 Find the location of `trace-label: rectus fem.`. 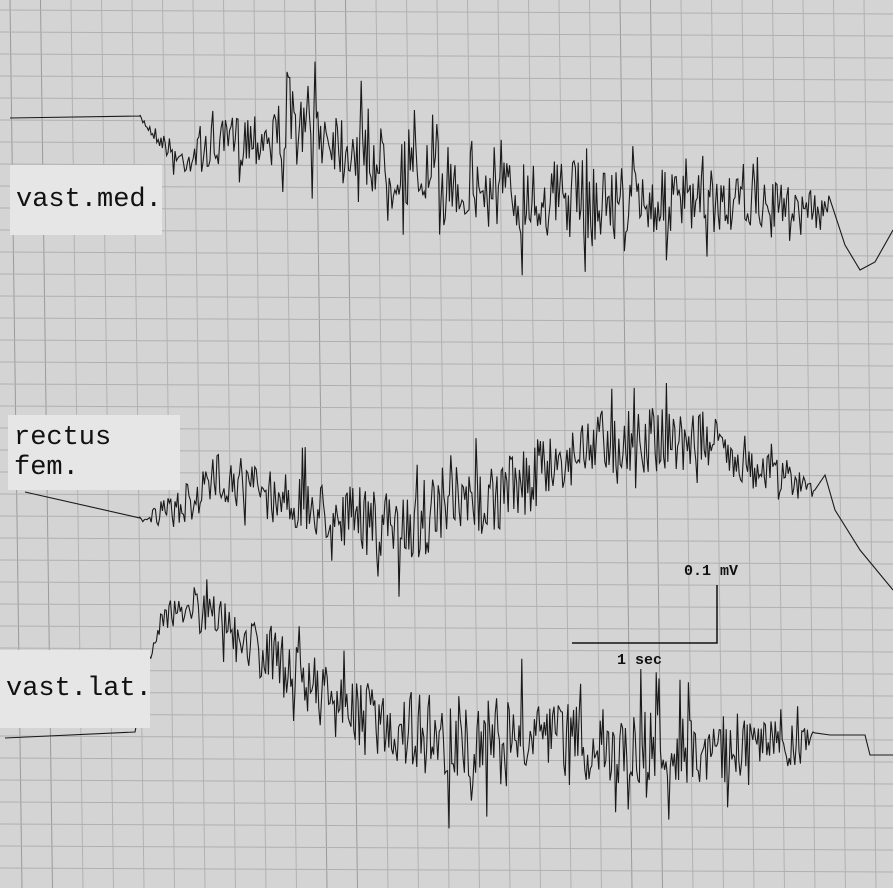

trace-label: rectus fem. is located at coordinates (94, 452).